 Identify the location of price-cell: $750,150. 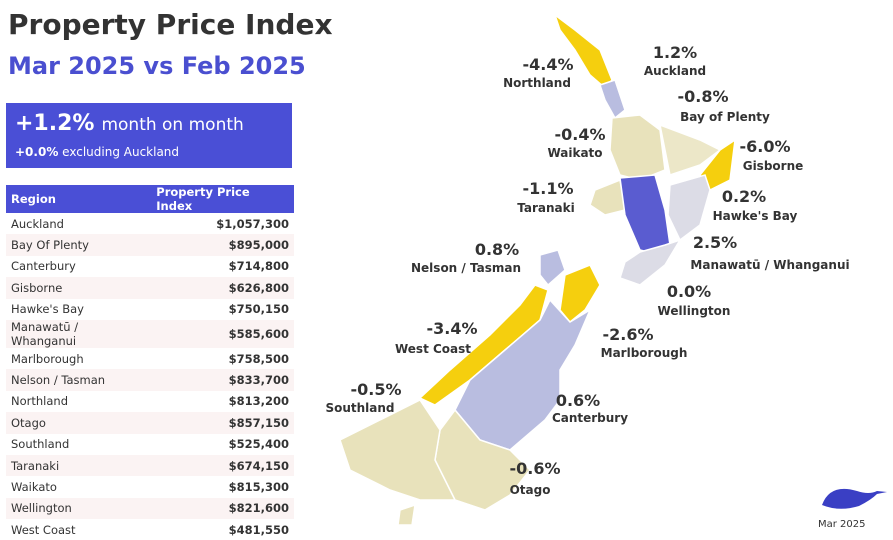
(258, 309).